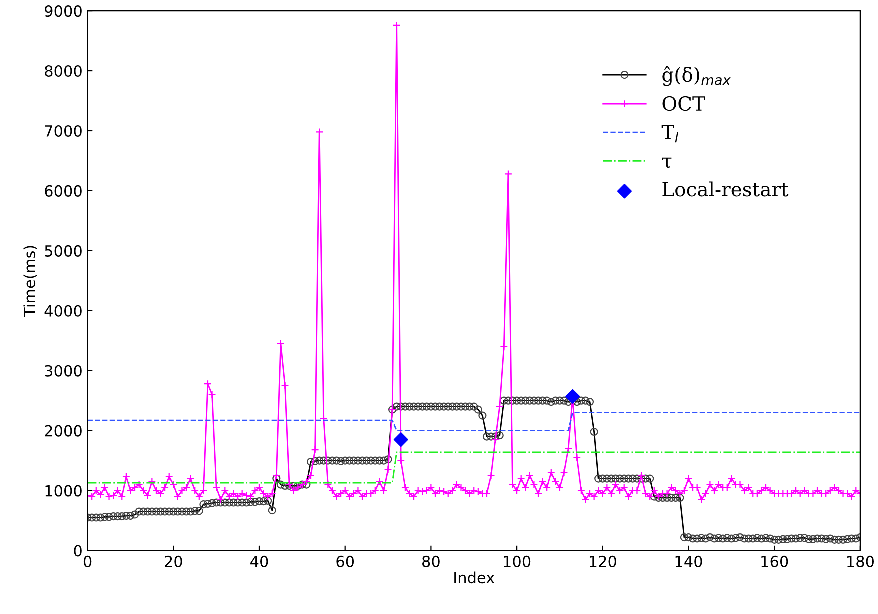 The height and width of the screenshot is (614, 878). I want to click on x-tick-label: 60, so click(345, 562).